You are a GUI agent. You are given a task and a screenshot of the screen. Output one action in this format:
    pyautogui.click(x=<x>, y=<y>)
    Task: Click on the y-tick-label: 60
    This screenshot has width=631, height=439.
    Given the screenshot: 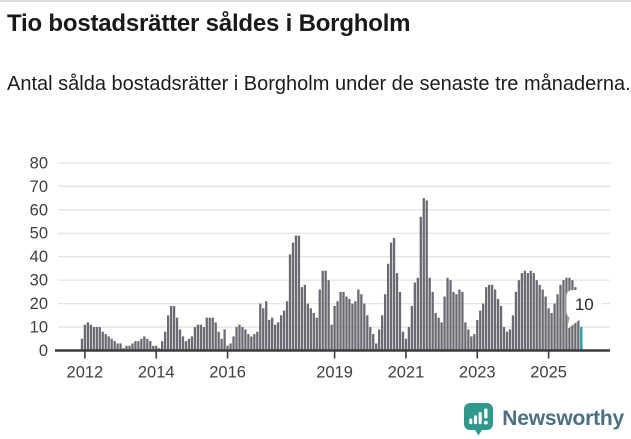 What is the action you would take?
    pyautogui.click(x=39, y=210)
    